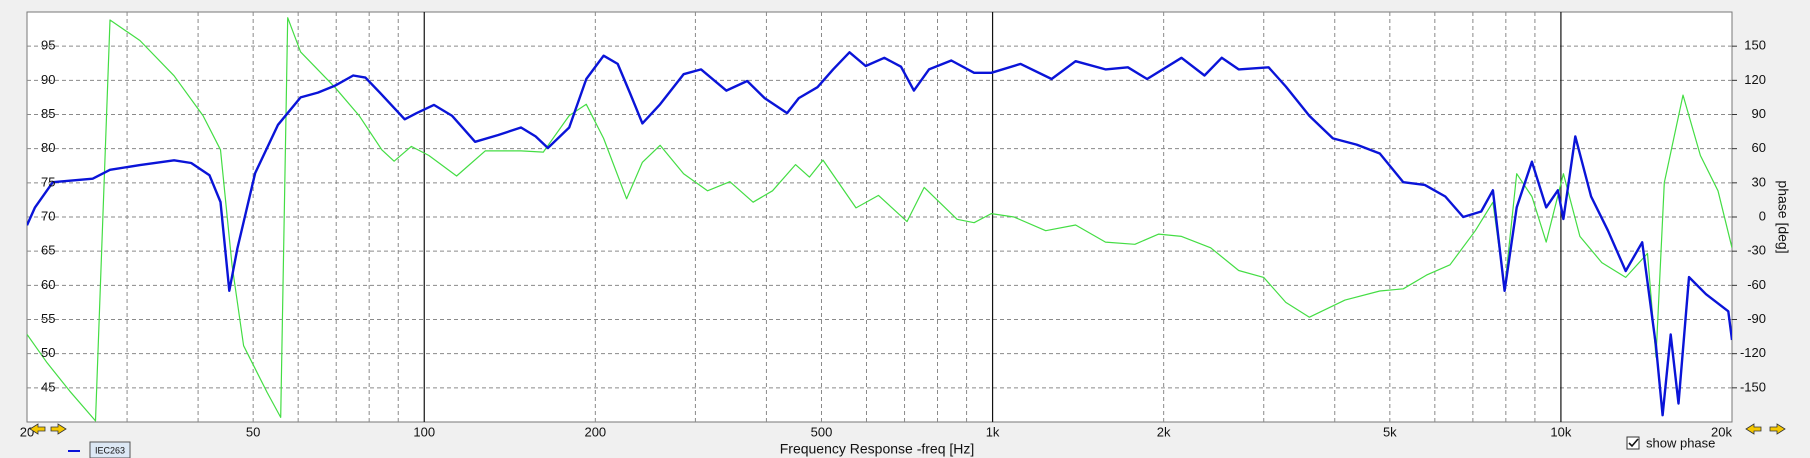 Image resolution: width=1810 pixels, height=458 pixels. What do you see at coordinates (1756, 318) in the screenshot?
I see `y2-tick-label: -90` at bounding box center [1756, 318].